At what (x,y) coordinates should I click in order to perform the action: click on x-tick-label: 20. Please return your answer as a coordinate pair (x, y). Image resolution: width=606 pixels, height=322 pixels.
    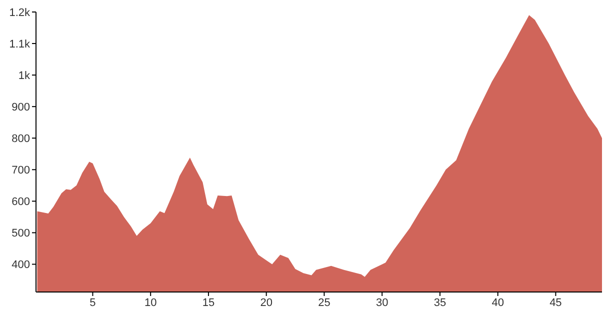
    Looking at the image, I should click on (266, 302).